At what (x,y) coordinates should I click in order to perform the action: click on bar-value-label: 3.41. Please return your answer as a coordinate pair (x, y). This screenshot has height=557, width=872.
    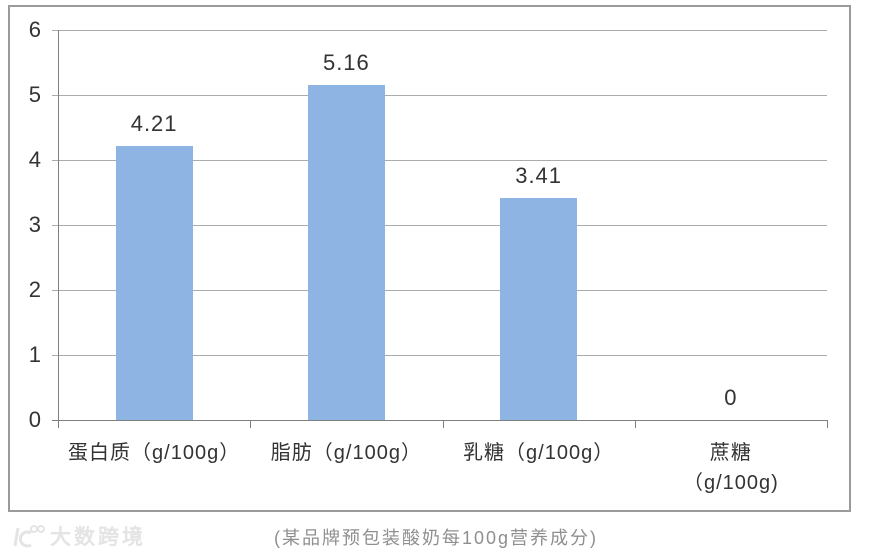
    Looking at the image, I should click on (539, 176).